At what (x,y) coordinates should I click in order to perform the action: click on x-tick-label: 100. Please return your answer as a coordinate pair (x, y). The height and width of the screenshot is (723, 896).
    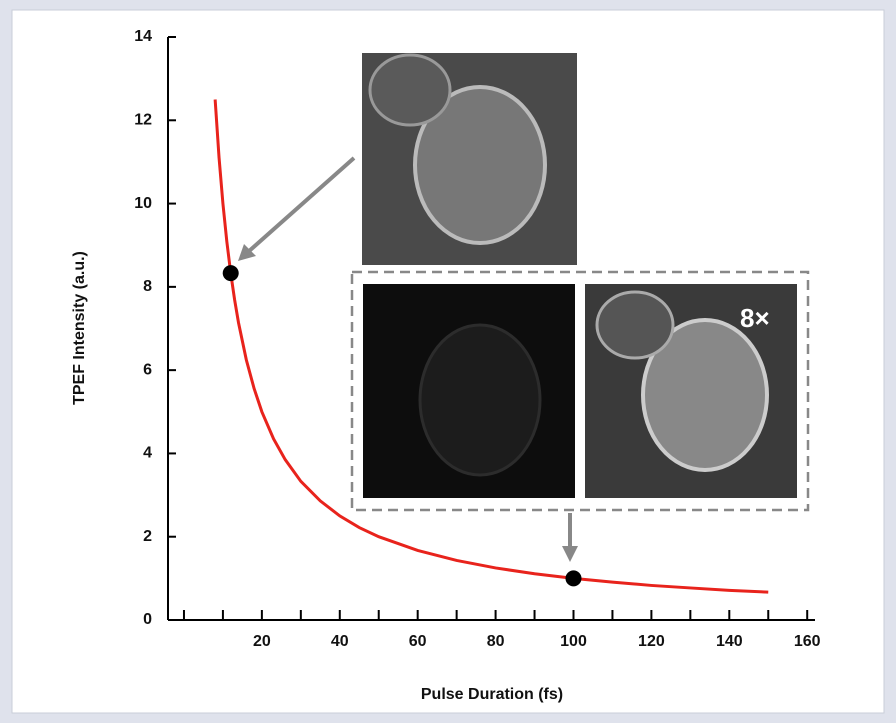
    Looking at the image, I should click on (573, 641).